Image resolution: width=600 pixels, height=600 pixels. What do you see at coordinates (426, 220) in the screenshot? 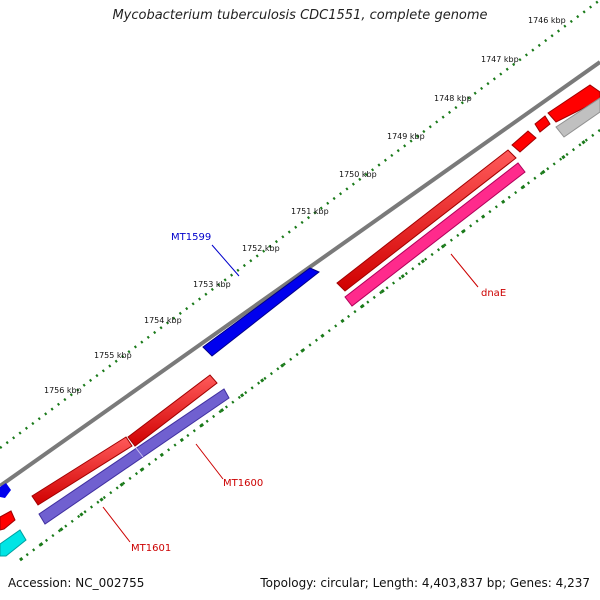
I see `gene-dnae` at bounding box center [426, 220].